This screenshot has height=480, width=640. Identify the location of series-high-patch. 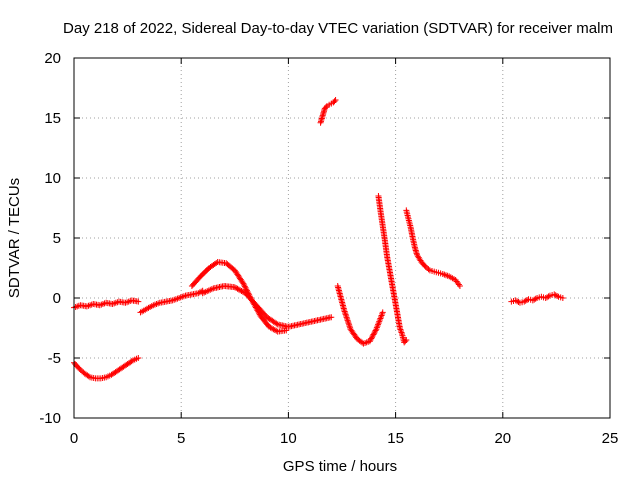
(328, 111).